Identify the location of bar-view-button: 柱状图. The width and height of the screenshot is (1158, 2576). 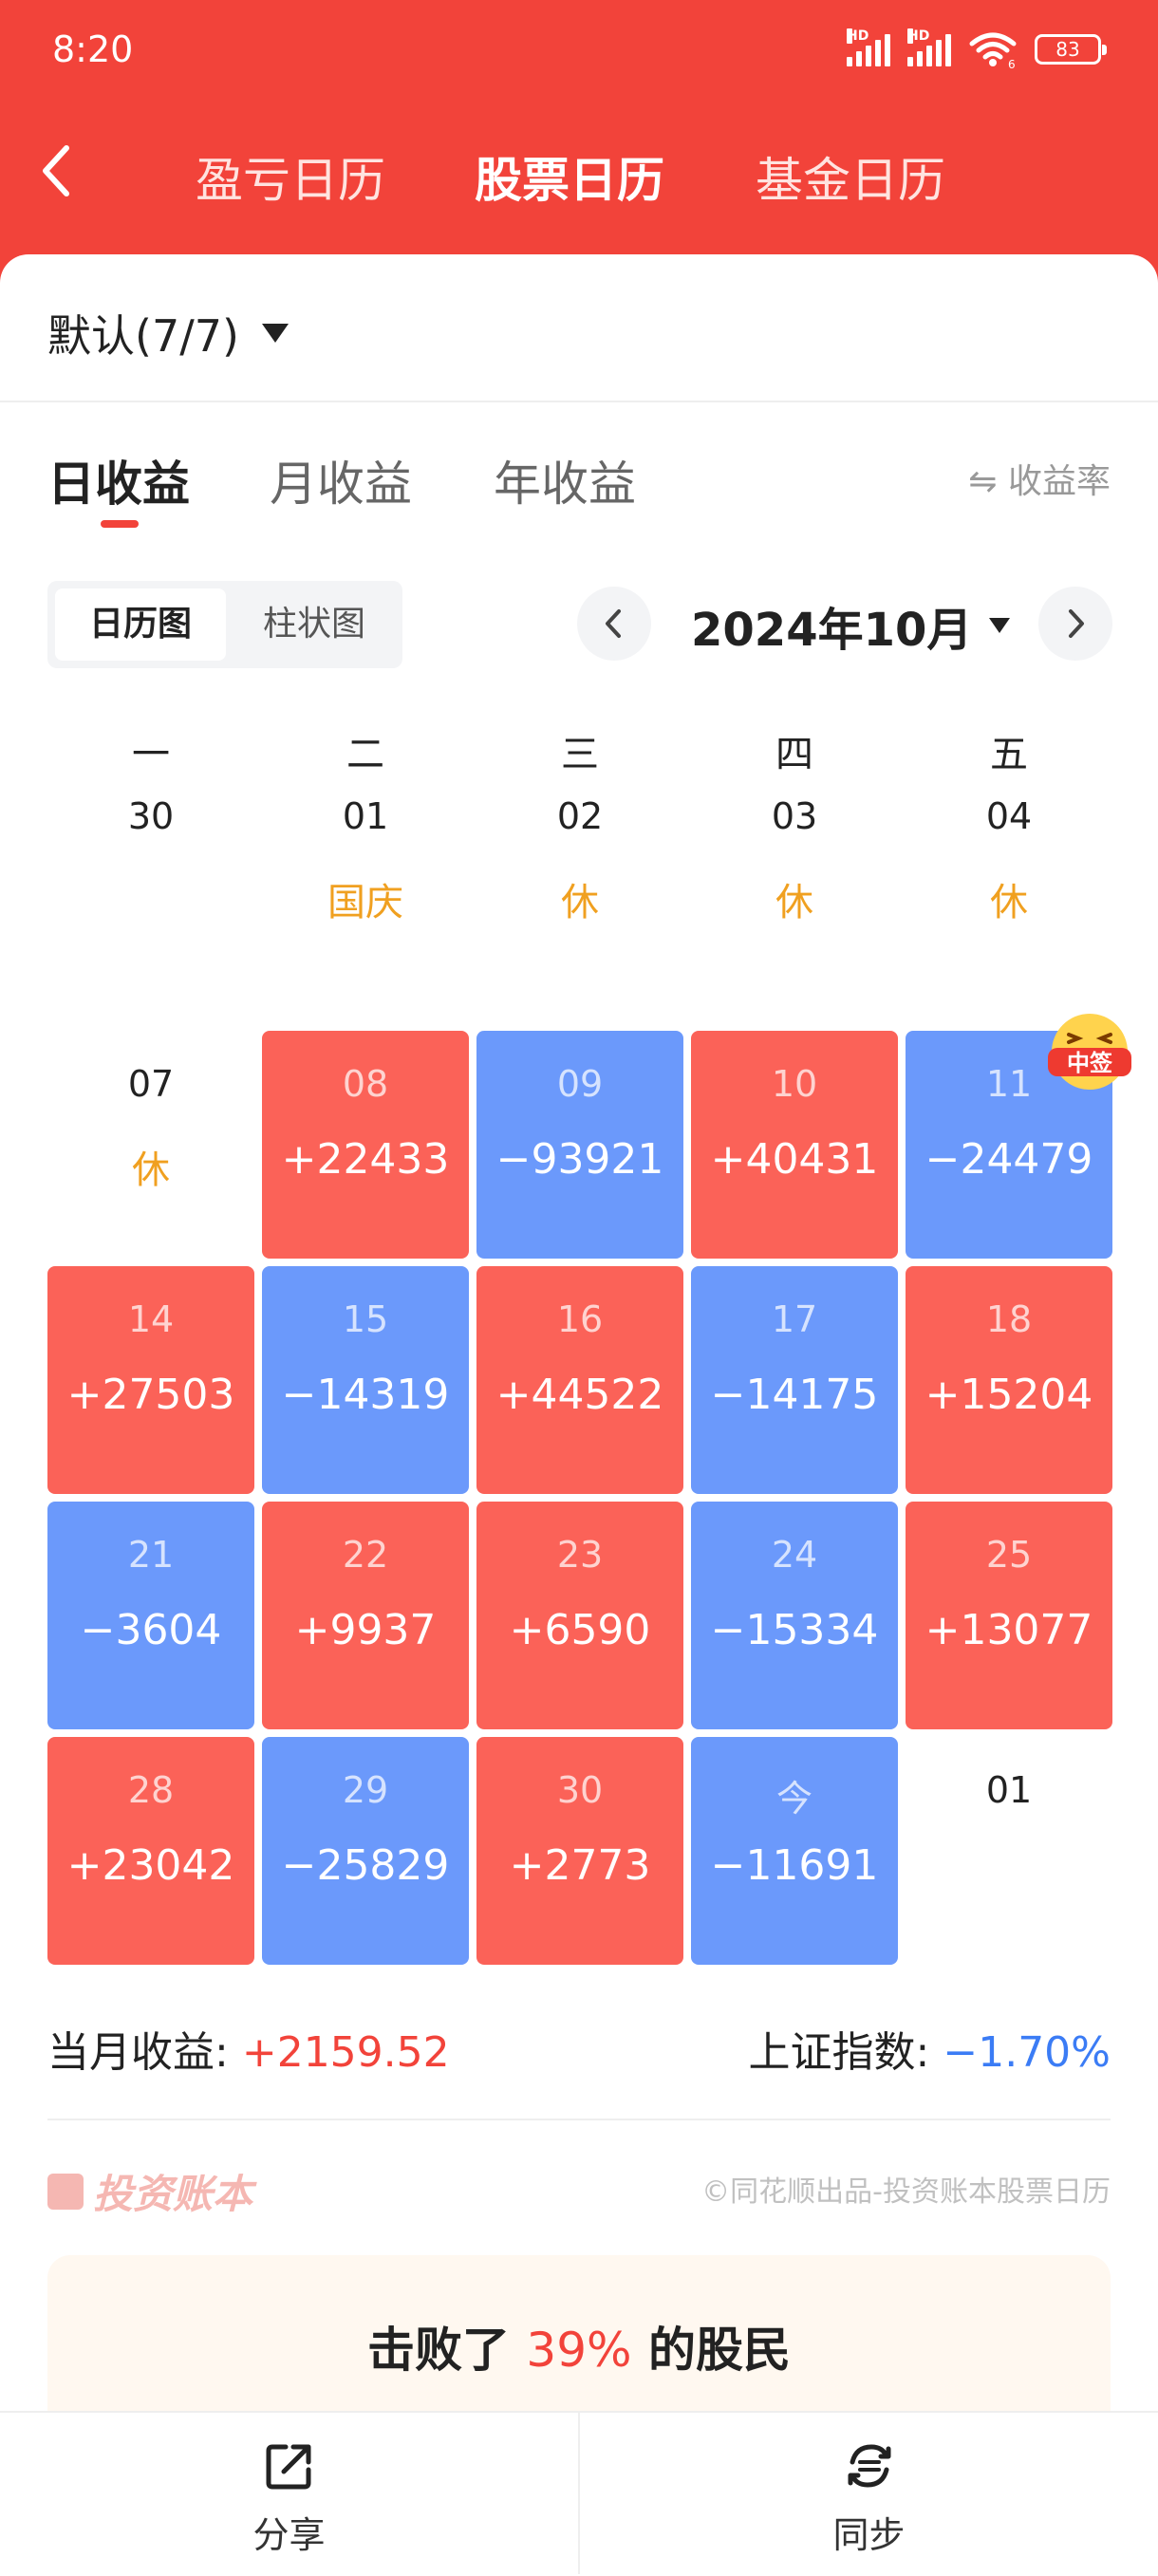
(313, 624).